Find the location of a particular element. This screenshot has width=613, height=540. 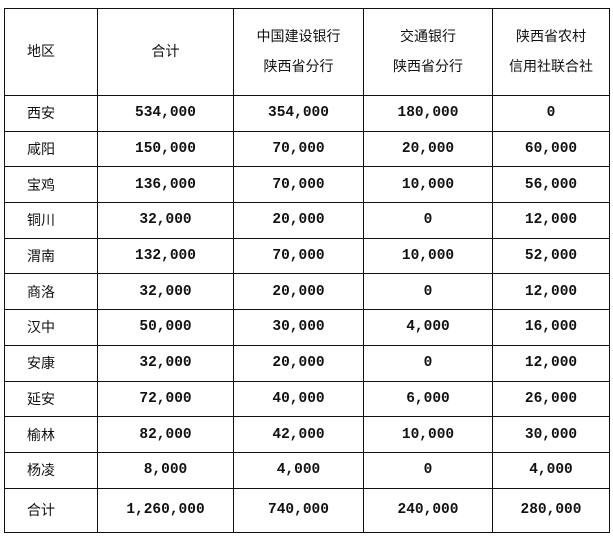

table-row: 延安 72,000 40,000 6,000 26,000 is located at coordinates (307, 399).